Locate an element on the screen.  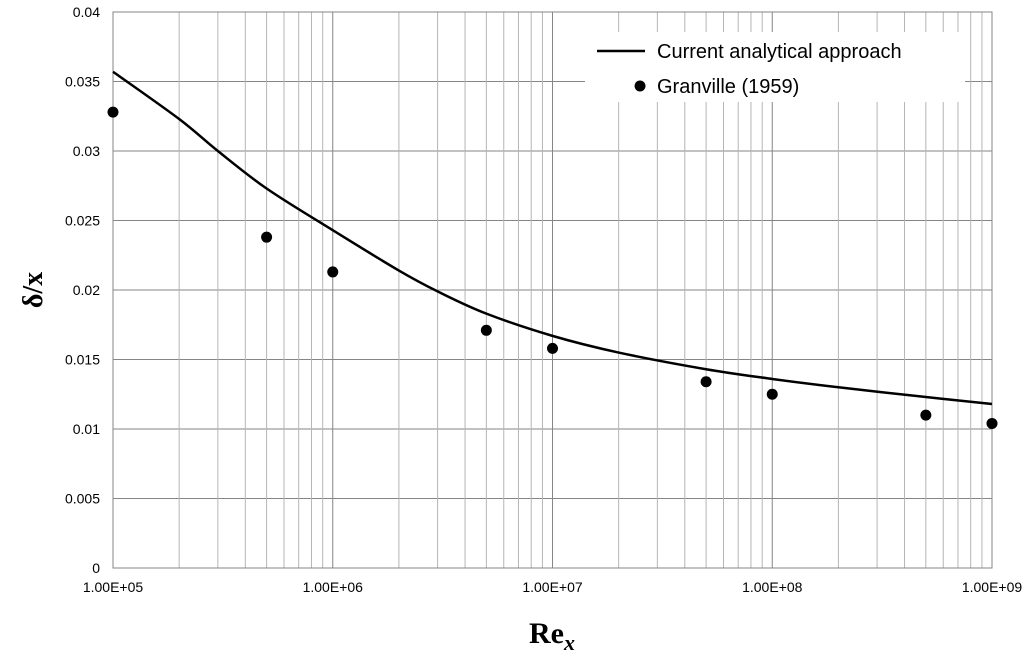
x-axis-title: Rex is located at coordinates (552, 636).